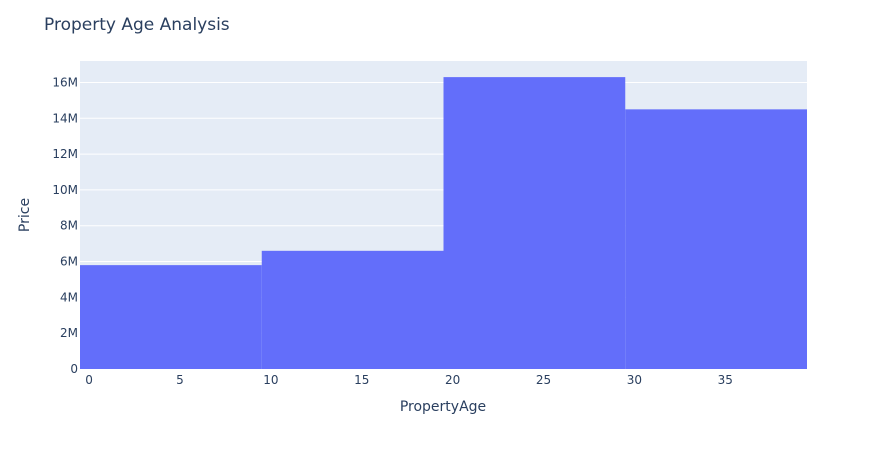  What do you see at coordinates (634, 380) in the screenshot?
I see `x-tick-label: 30` at bounding box center [634, 380].